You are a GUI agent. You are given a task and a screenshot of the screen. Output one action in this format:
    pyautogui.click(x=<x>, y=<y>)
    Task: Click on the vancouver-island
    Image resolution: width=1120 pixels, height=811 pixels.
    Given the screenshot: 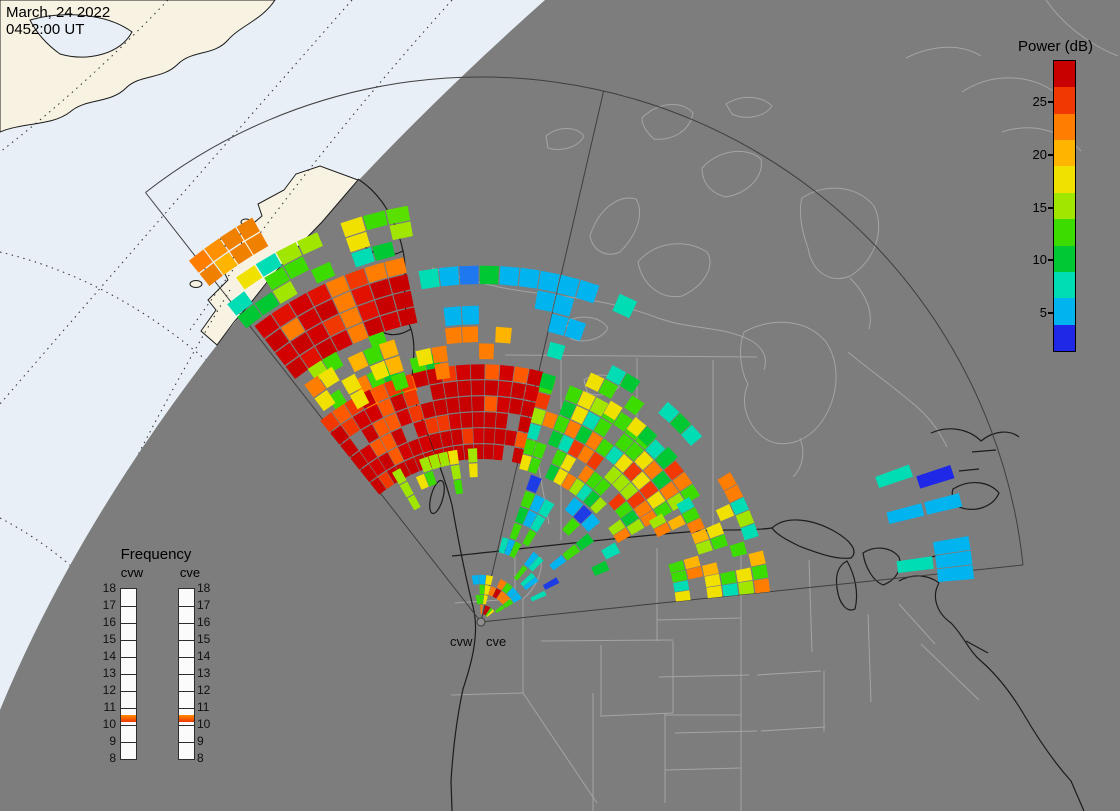 What is the action you would take?
    pyautogui.click(x=437, y=497)
    